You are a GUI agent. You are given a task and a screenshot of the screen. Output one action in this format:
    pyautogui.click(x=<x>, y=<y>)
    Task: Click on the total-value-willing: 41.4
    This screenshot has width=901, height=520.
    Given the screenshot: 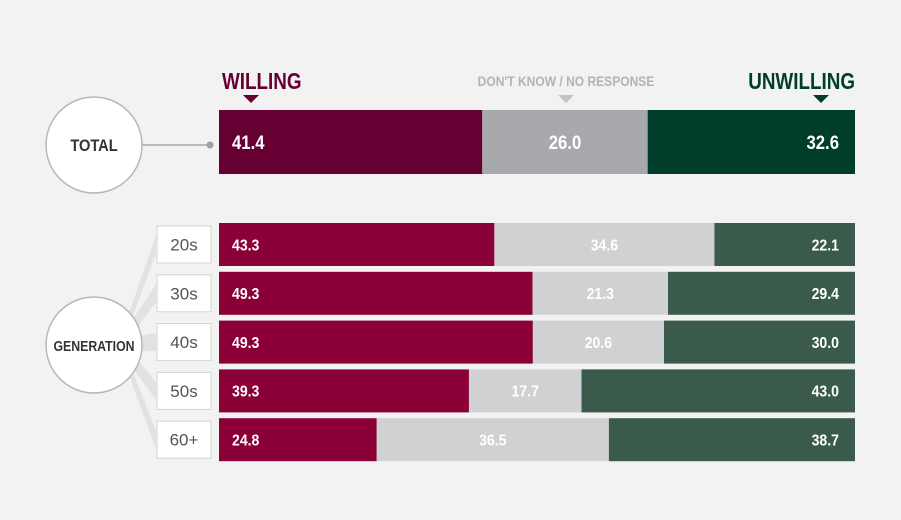 What is the action you would take?
    pyautogui.click(x=248, y=142)
    